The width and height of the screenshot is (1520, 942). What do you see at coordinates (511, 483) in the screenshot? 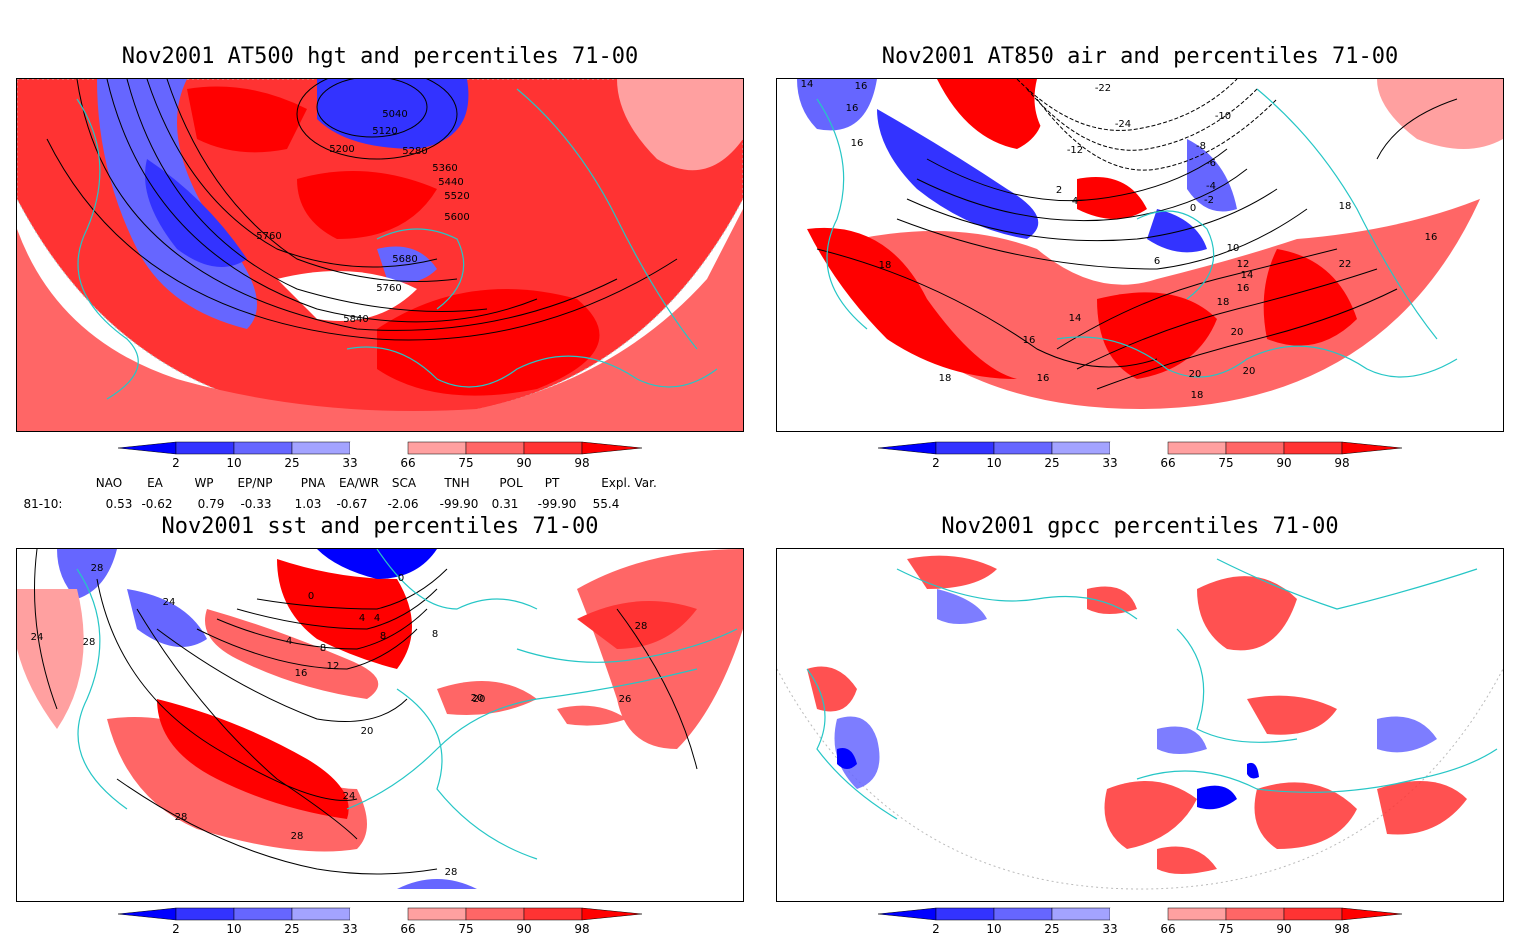
I see `index-header: POL` at bounding box center [511, 483].